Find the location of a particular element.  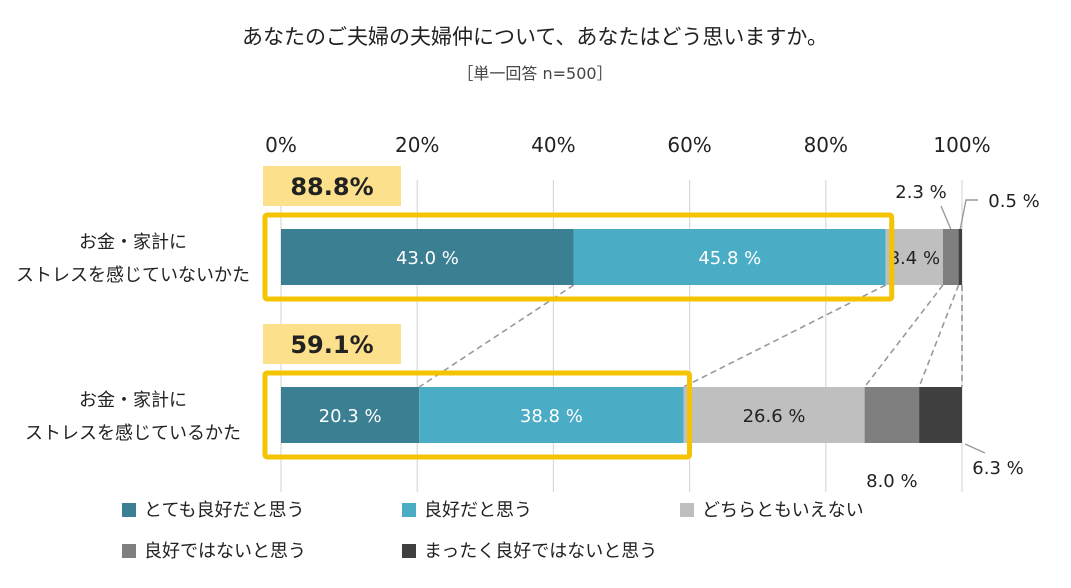

data-label: 26.6 % is located at coordinates (774, 416).